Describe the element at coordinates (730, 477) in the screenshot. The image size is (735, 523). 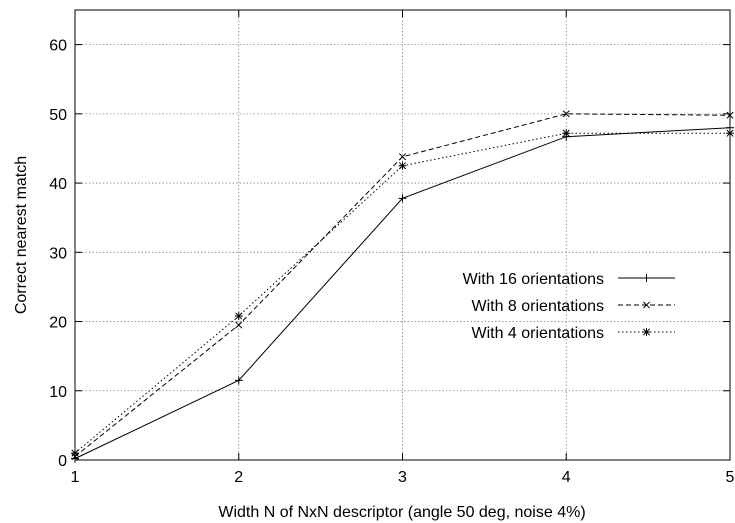
I see `x-tick-label: 5` at that location.